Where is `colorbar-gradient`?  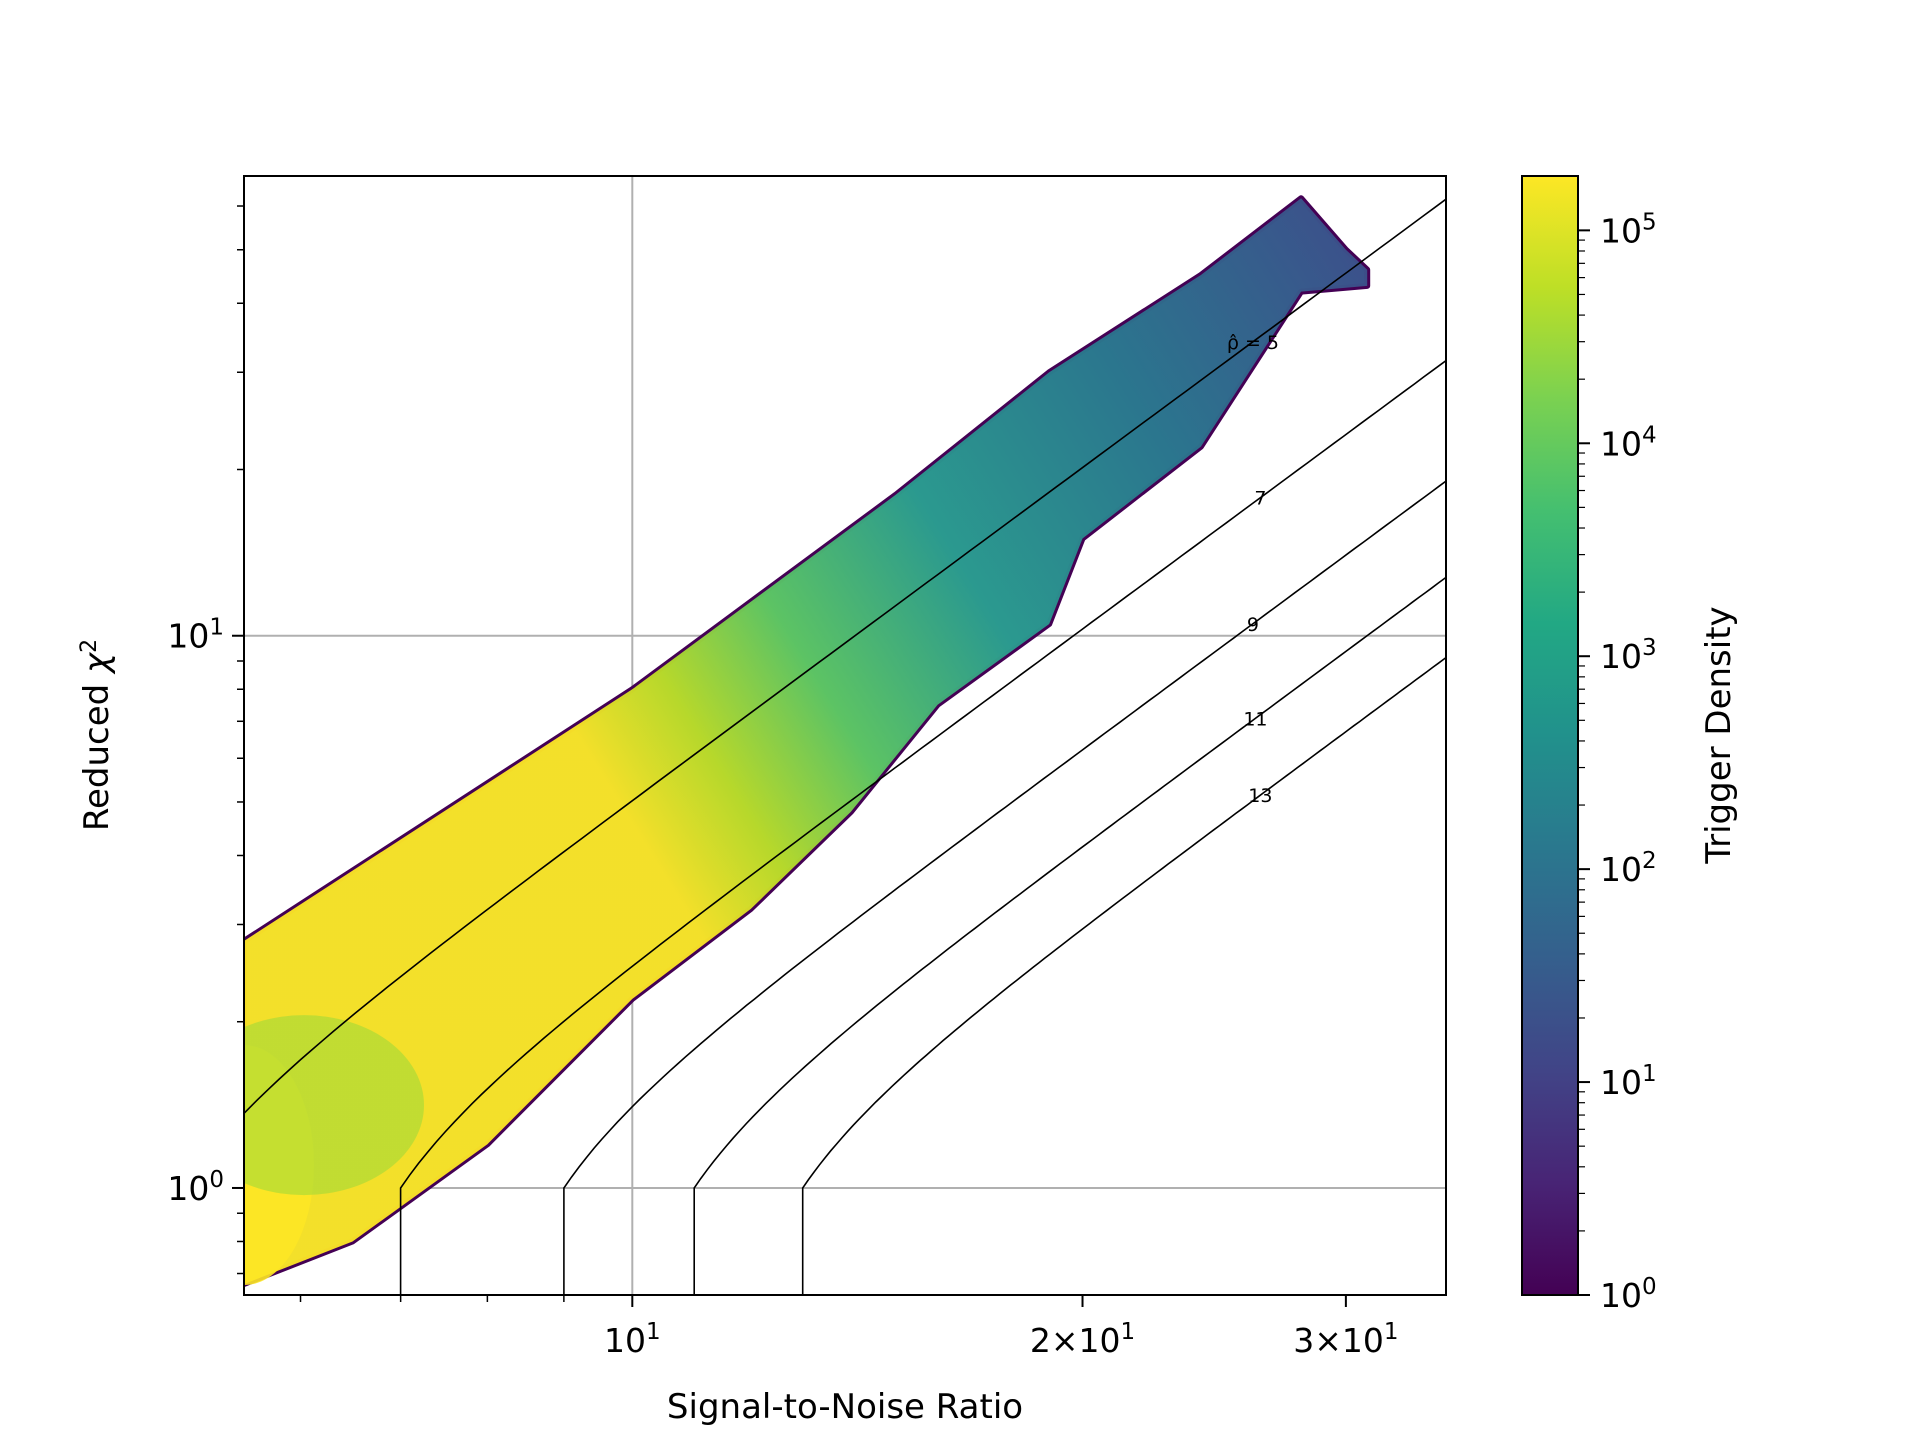 colorbar-gradient is located at coordinates (1550, 735).